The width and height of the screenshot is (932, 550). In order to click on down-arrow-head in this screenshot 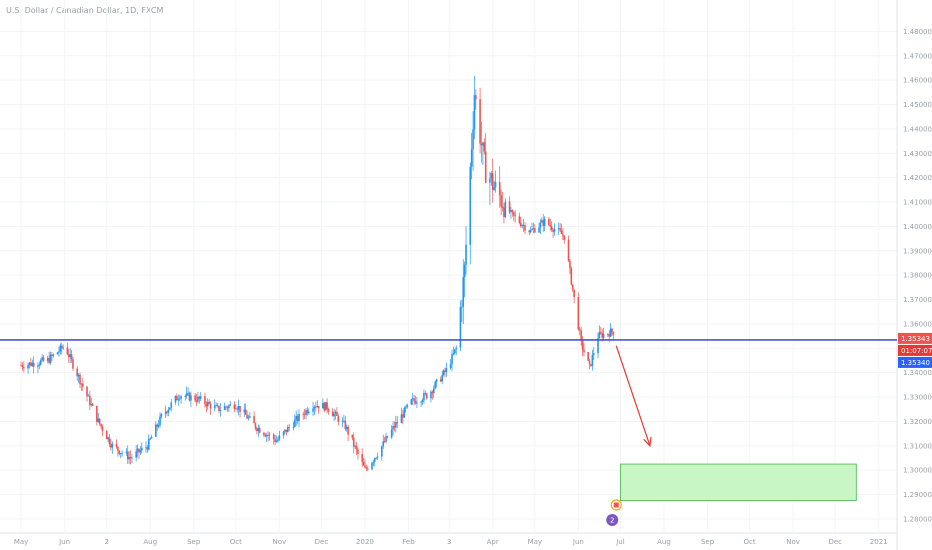, I will do `click(647, 442)`.